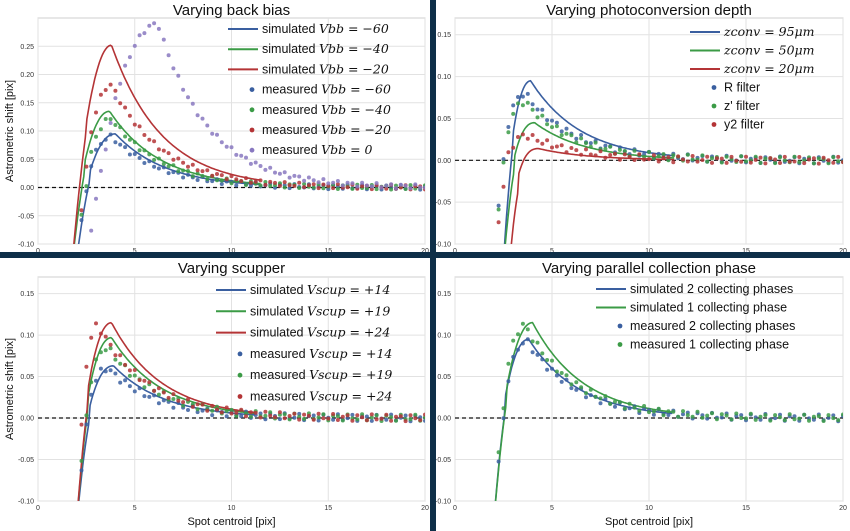  Describe the element at coordinates (649, 268) in the screenshot. I see `chart-title: Varying parallel collection phase` at that location.